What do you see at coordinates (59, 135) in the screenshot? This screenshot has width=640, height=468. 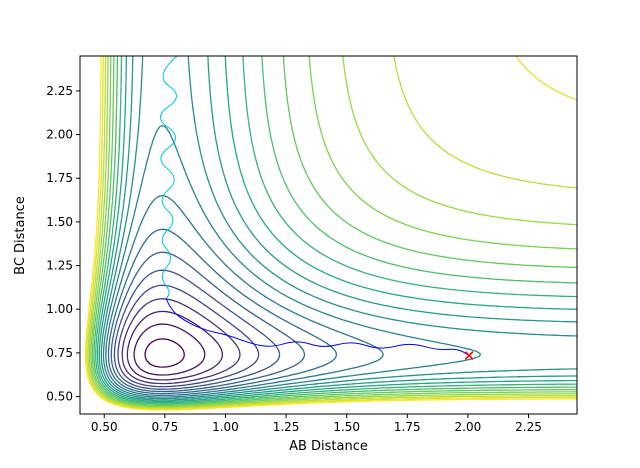 I see `y-tick-label: 2.00` at bounding box center [59, 135].